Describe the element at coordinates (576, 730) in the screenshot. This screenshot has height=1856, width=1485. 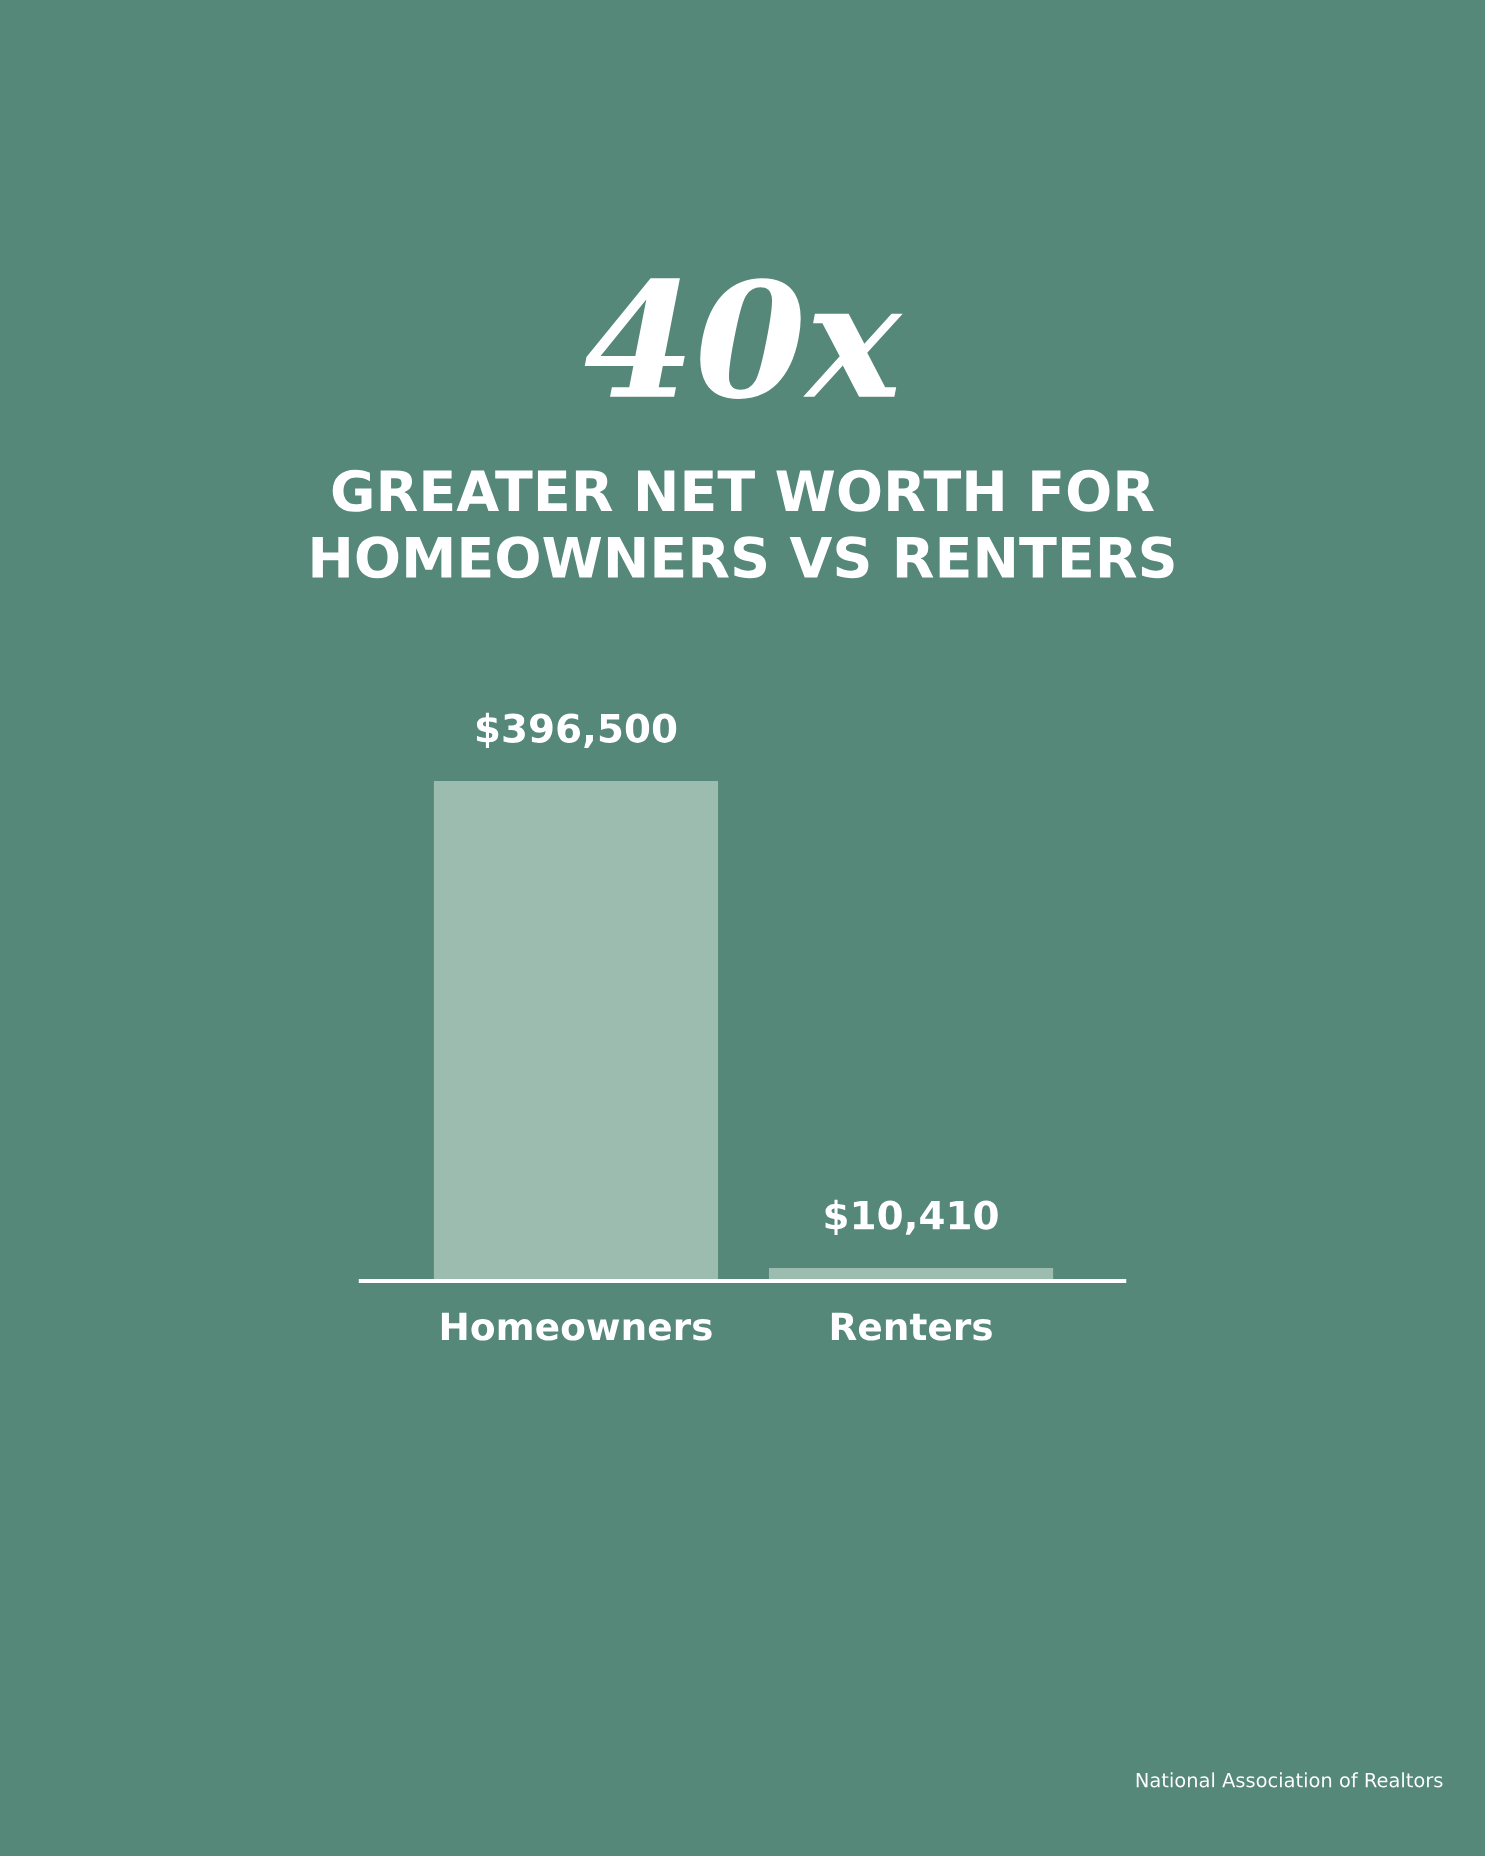
I see `data-label: $396,500` at that location.